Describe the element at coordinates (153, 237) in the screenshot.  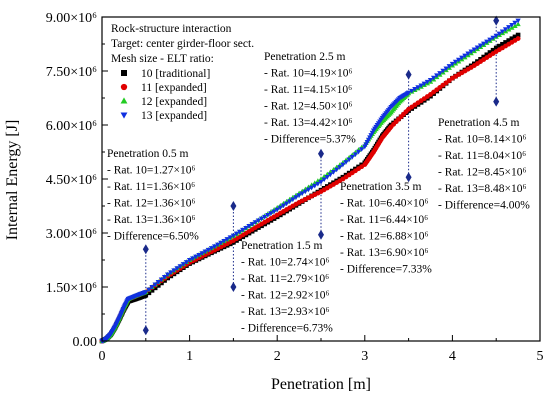
I see `annotation-line: - Difference=6.50%` at that location.